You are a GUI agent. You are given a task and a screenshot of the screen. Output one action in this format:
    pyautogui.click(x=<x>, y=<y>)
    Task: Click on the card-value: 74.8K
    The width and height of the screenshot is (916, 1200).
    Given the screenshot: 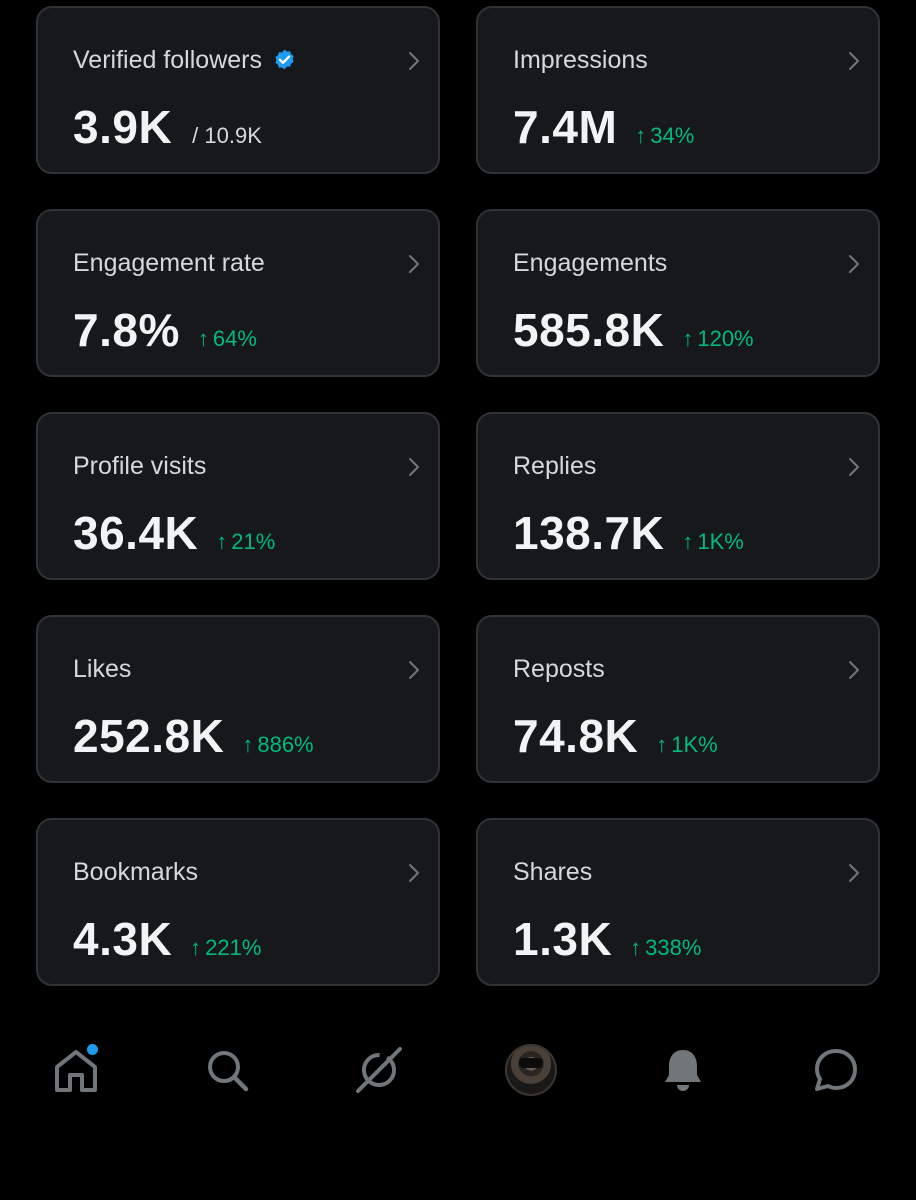 What is the action you would take?
    pyautogui.click(x=576, y=736)
    